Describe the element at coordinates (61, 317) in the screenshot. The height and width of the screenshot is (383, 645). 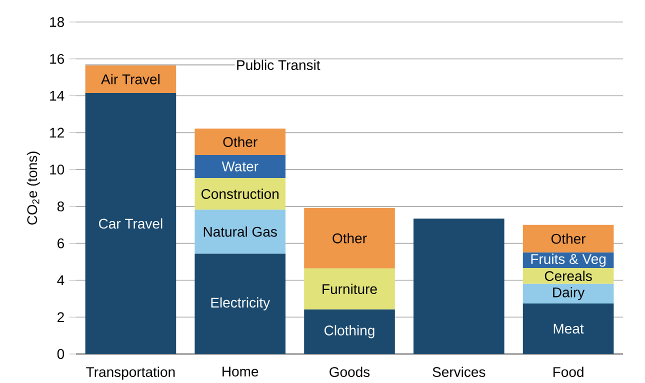
I see `y-tick-label: 2` at that location.